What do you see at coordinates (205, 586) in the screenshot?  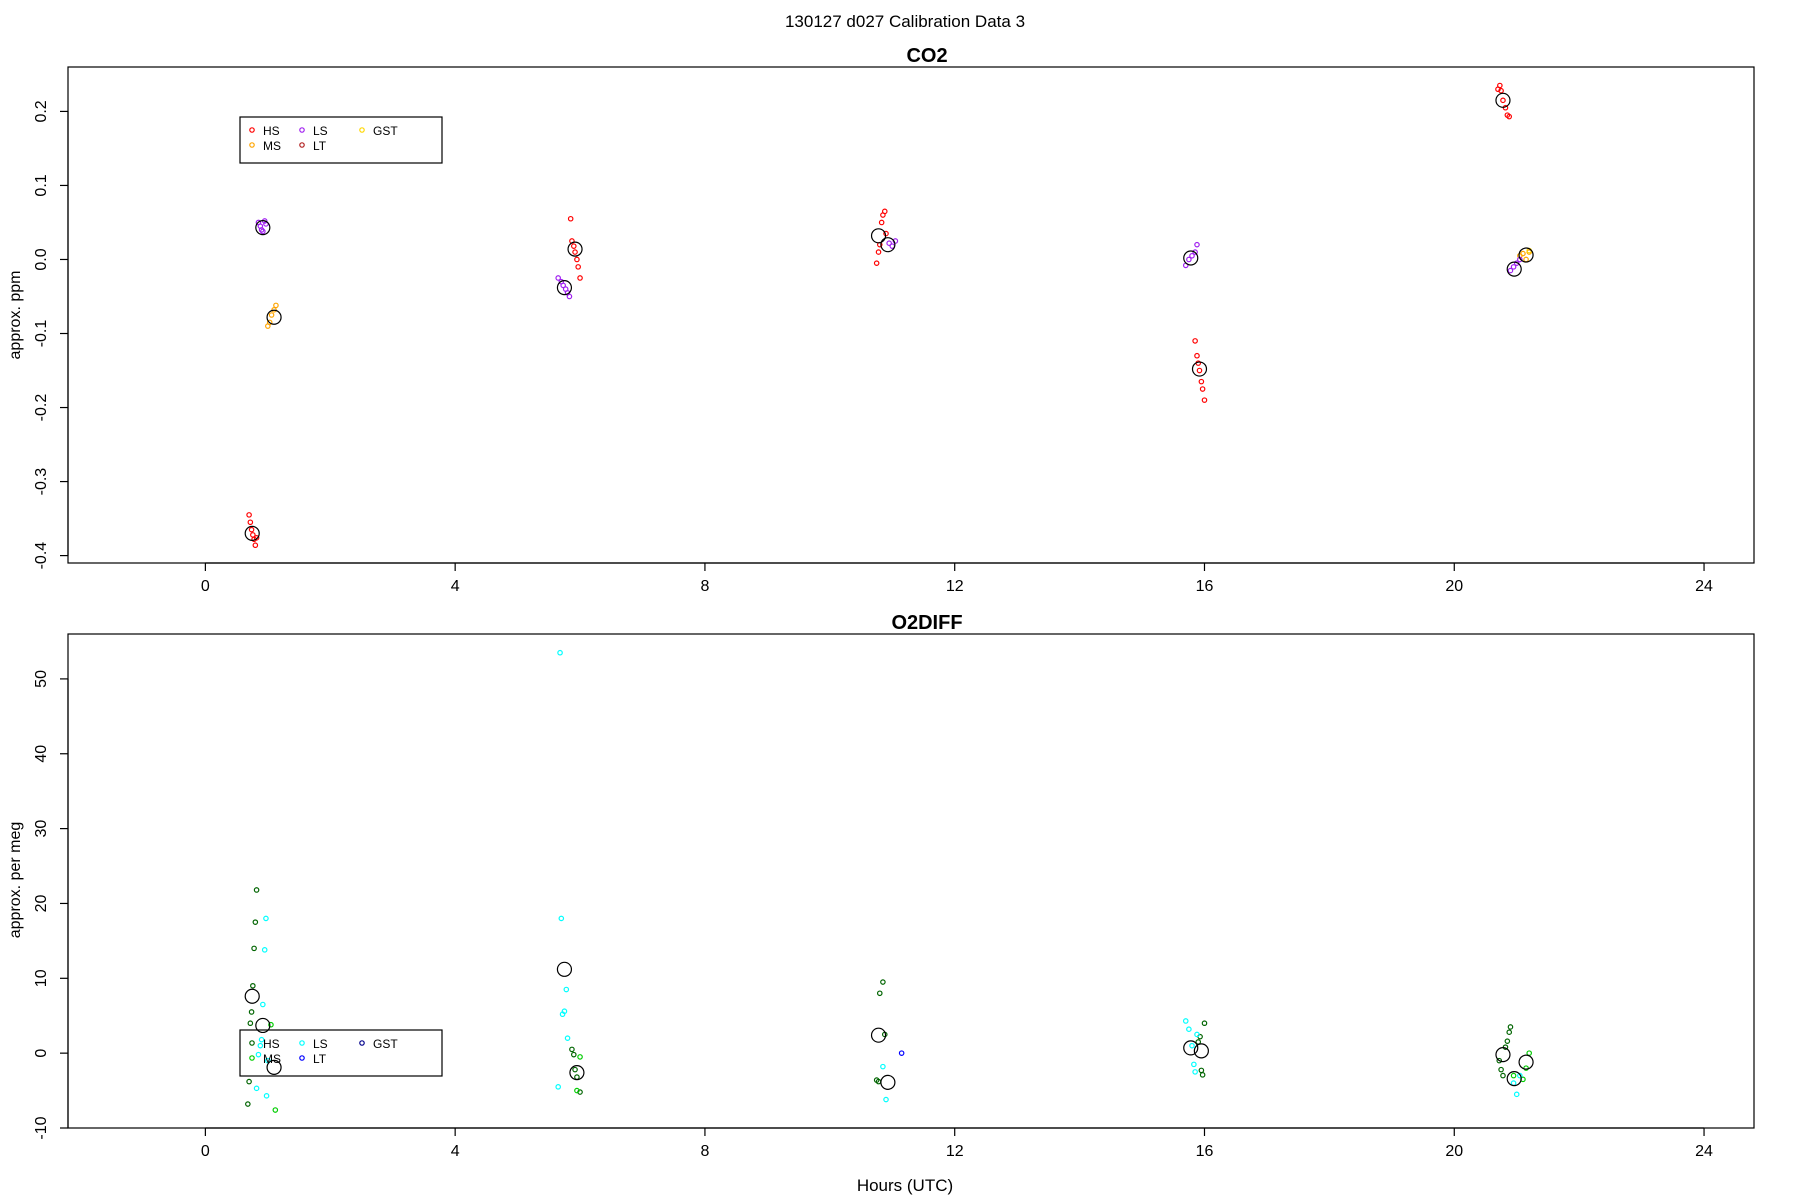 I see `co2-x-tick-label-0: 0` at bounding box center [205, 586].